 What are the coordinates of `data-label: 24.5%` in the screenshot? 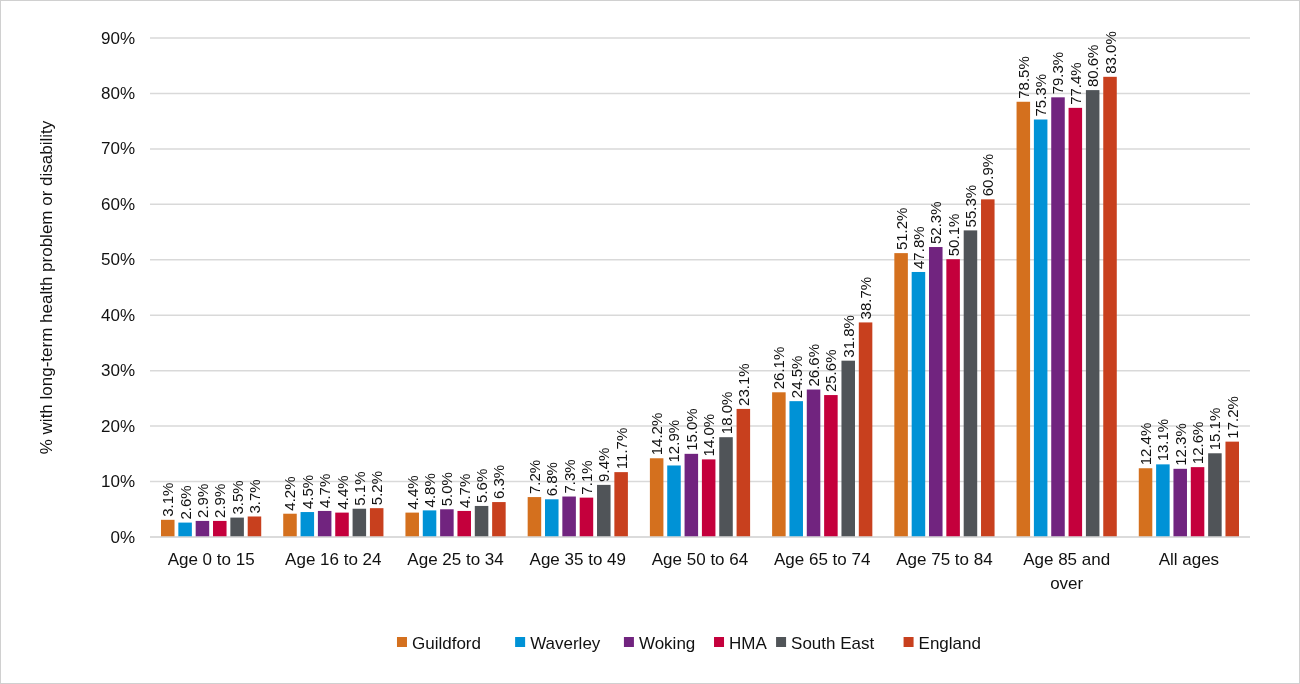 It's located at (796, 377).